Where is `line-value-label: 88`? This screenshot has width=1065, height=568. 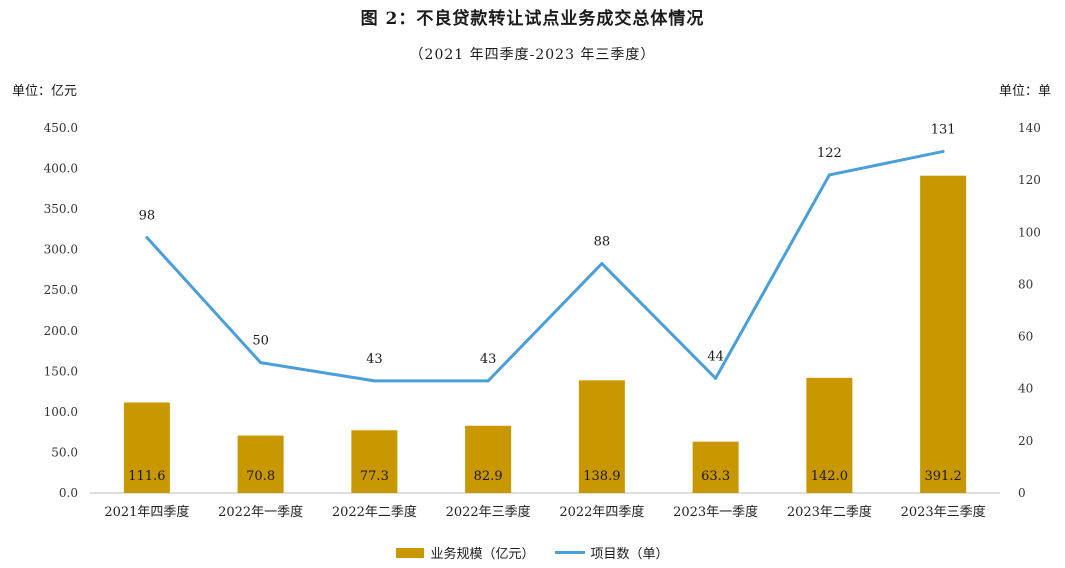 line-value-label: 88 is located at coordinates (602, 242).